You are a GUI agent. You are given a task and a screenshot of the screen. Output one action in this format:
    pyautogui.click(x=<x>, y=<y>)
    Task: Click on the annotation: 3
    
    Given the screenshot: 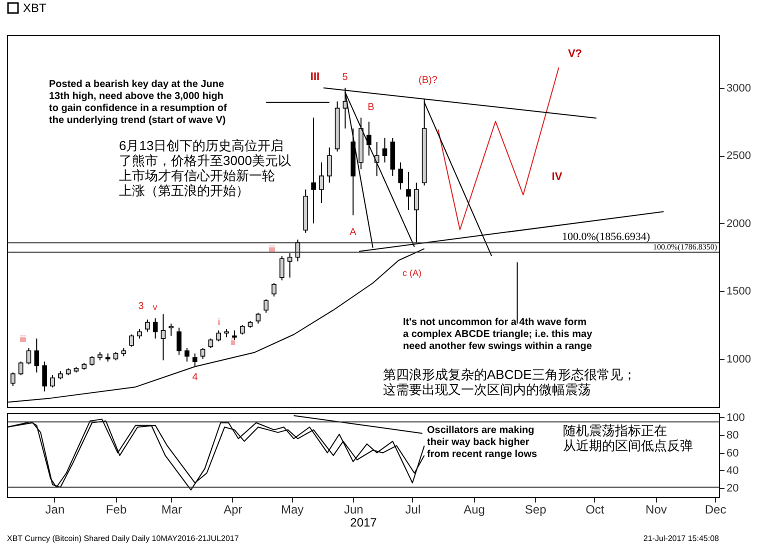 What is the action you would take?
    pyautogui.click(x=141, y=306)
    